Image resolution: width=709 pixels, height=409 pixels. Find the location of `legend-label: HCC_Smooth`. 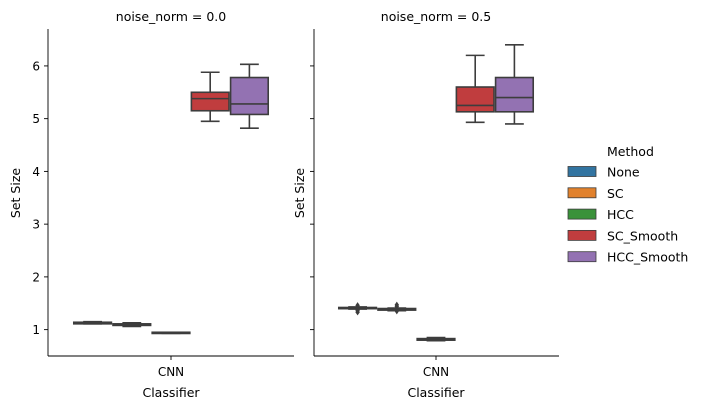

legend-label: HCC_Smooth is located at coordinates (647, 257).